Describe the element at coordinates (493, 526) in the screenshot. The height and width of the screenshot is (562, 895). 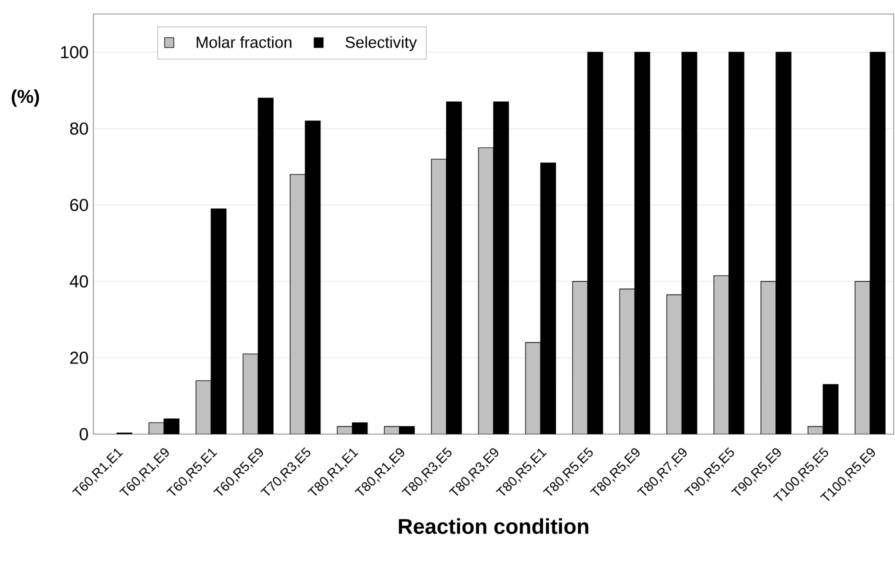
I see `x-axis-title: Reaction condition` at that location.